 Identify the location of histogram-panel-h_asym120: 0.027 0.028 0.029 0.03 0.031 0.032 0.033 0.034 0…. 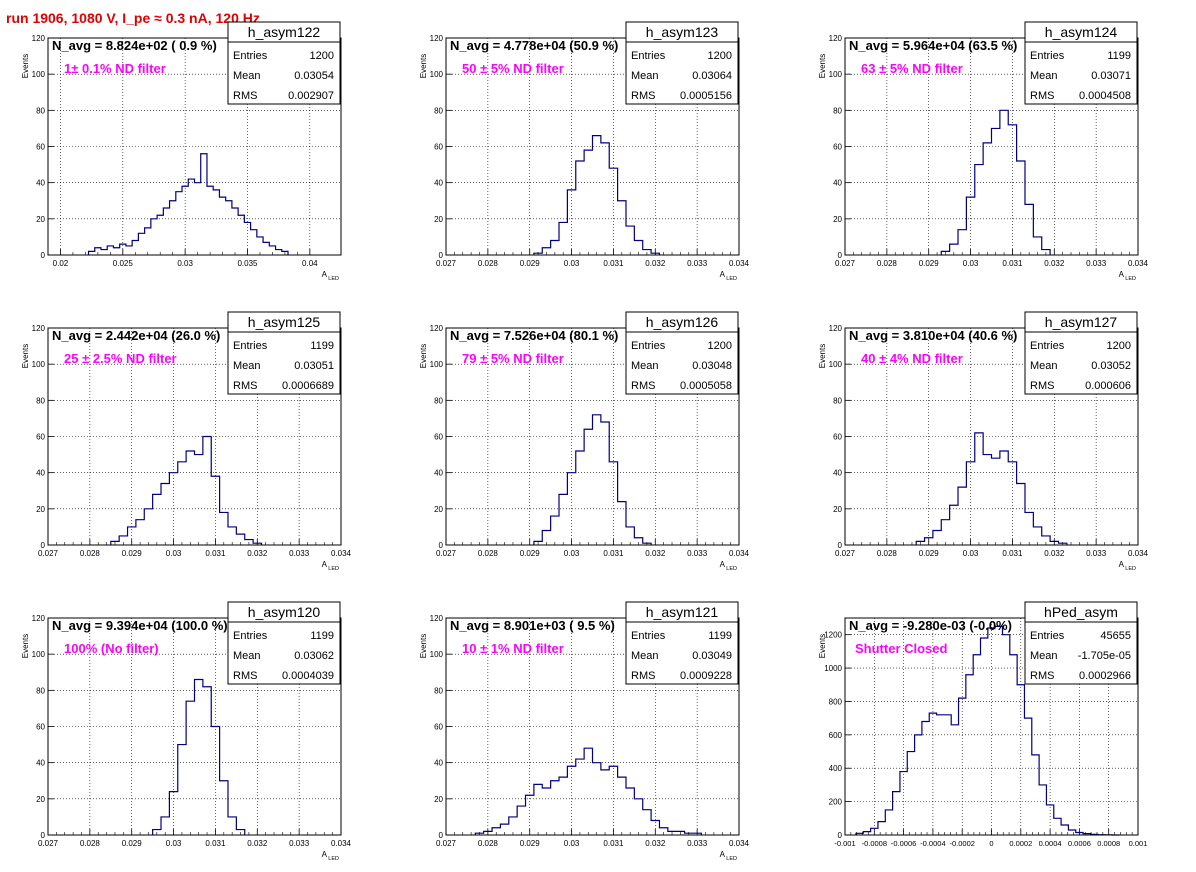
(186, 731).